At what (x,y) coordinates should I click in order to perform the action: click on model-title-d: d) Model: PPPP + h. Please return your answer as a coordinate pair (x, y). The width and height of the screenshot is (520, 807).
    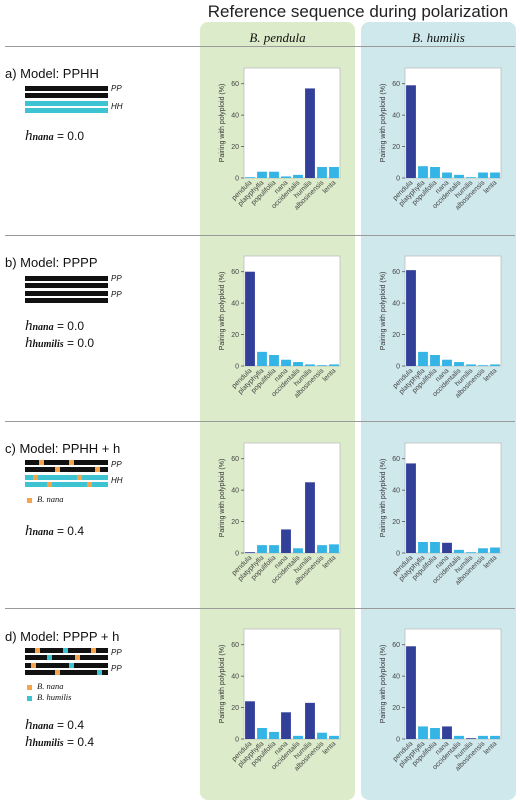
    Looking at the image, I should click on (62, 636).